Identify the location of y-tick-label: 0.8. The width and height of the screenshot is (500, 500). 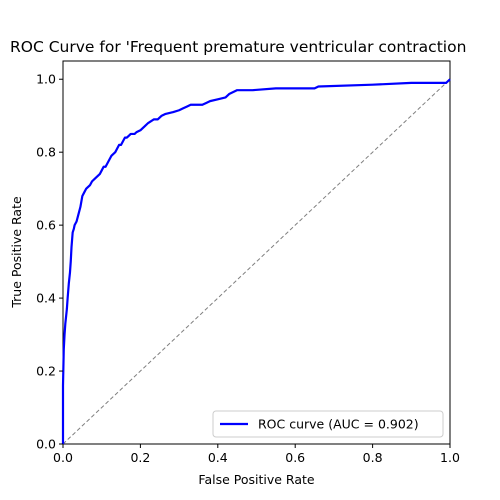
(46, 152).